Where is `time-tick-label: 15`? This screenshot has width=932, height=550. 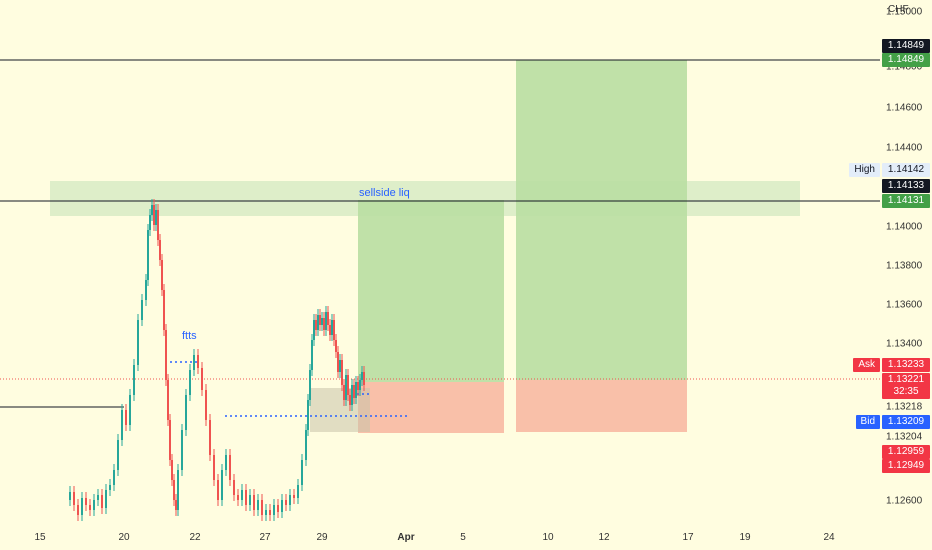
time-tick-label: 15 is located at coordinates (40, 537).